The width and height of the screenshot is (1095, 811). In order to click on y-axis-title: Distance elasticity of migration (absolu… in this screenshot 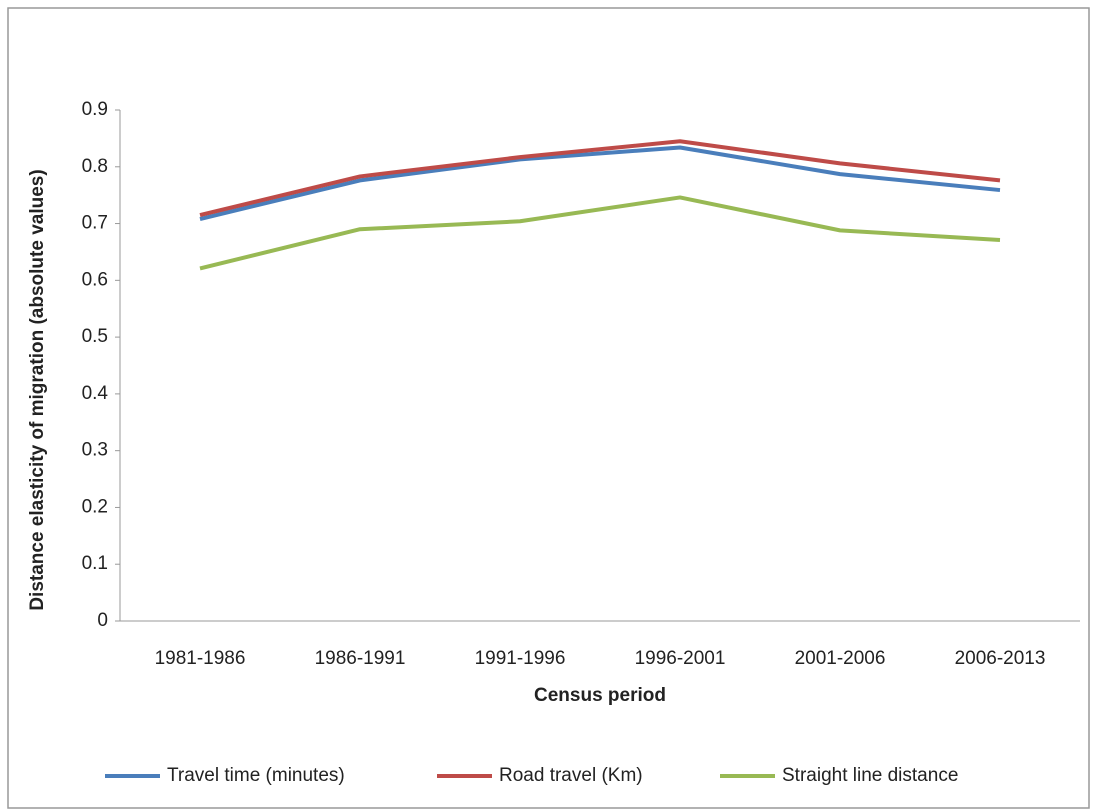, I will do `click(37, 389)`.